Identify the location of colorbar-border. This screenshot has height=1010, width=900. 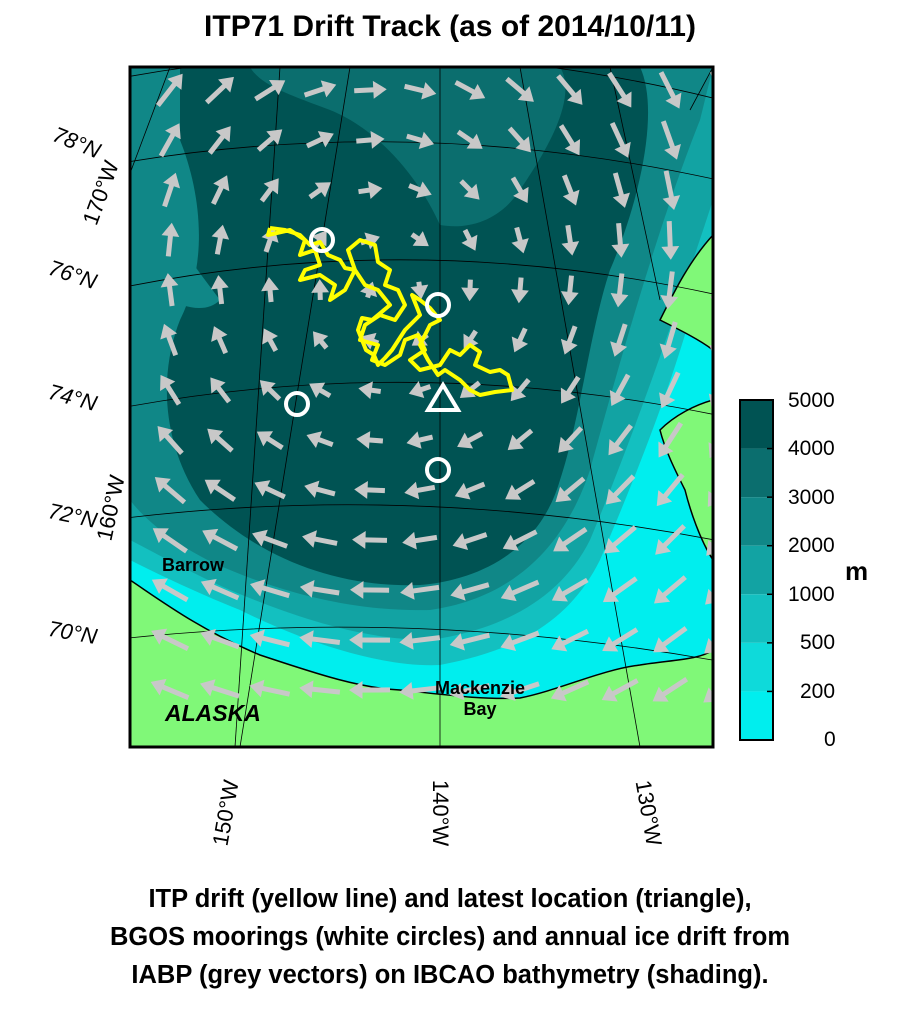
(756, 570).